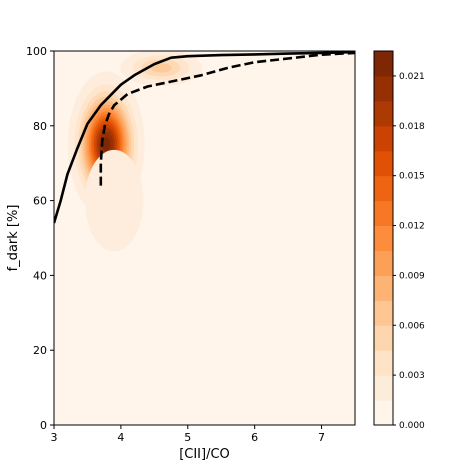  Describe the element at coordinates (40, 201) in the screenshot. I see `y-tick-label: 60` at that location.